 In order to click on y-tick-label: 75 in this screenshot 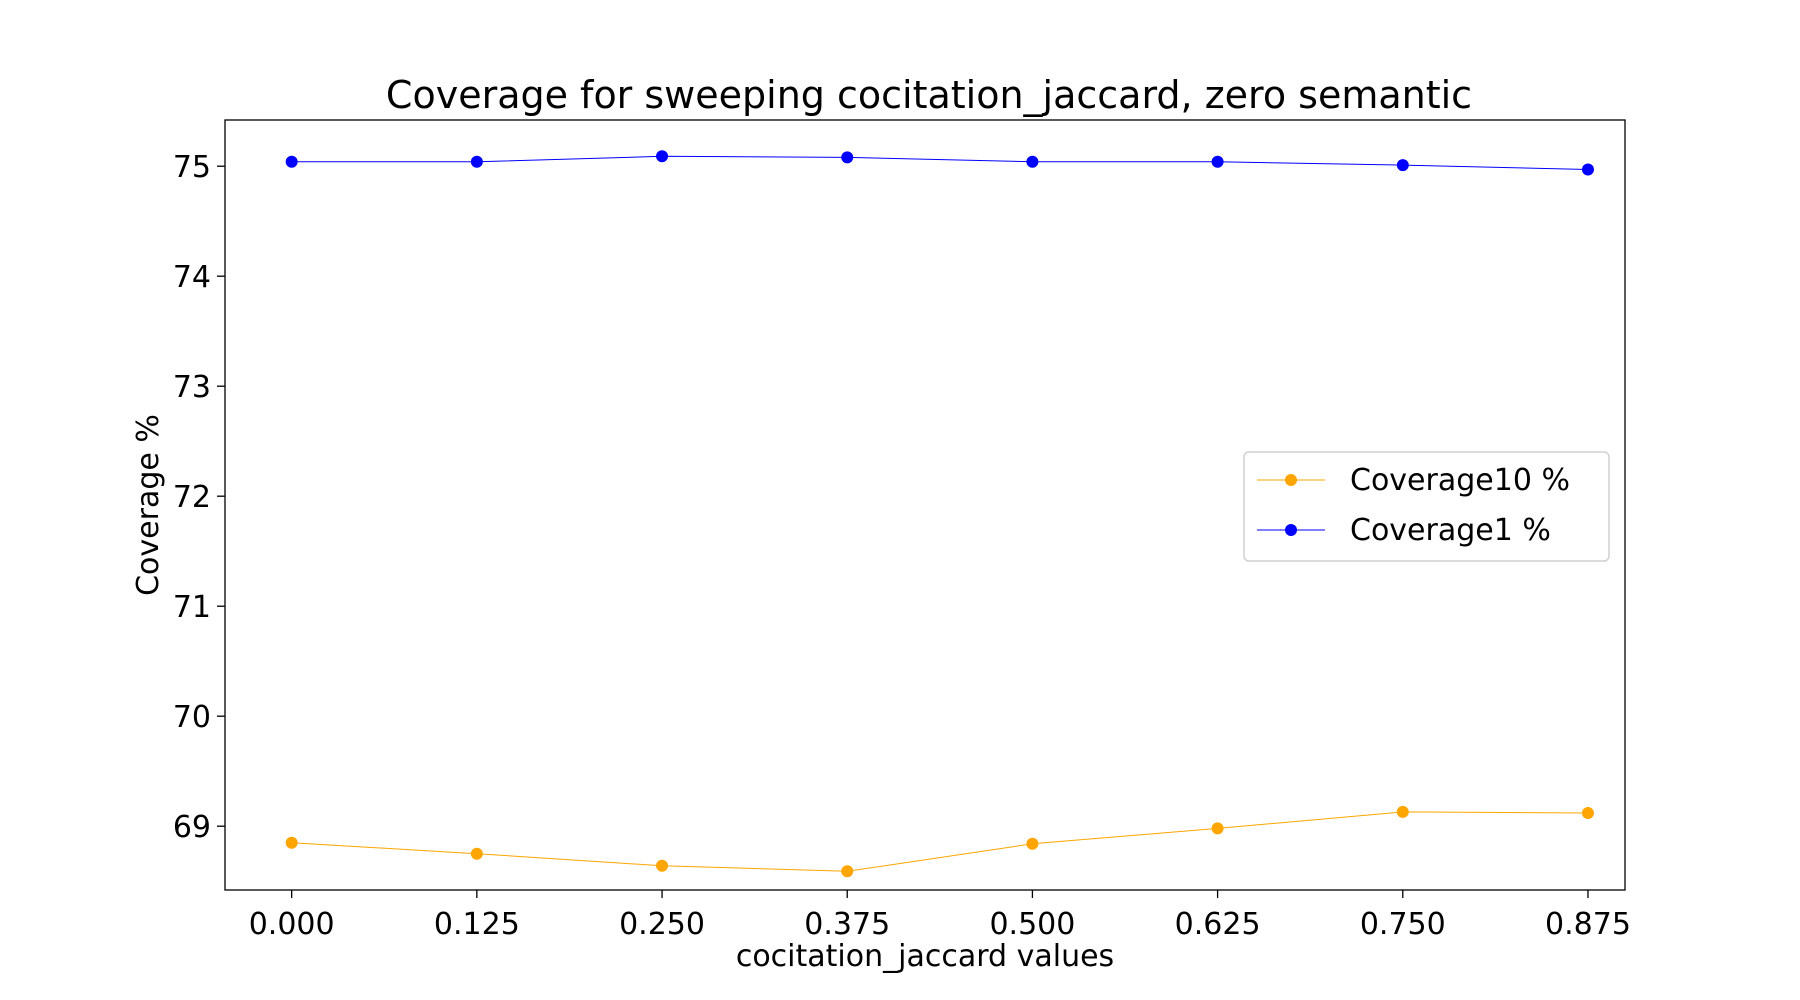, I will do `click(192, 167)`.